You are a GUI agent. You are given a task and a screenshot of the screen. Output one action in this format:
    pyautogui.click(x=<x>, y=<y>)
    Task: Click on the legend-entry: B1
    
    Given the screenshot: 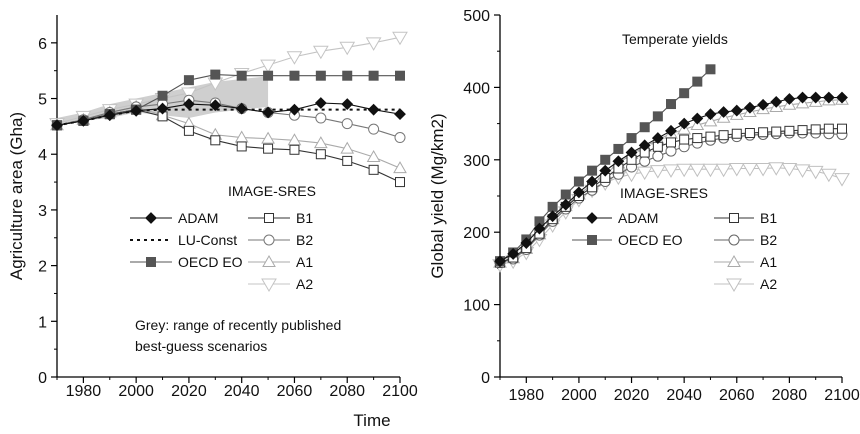 What is the action you would take?
    pyautogui.click(x=745, y=218)
    